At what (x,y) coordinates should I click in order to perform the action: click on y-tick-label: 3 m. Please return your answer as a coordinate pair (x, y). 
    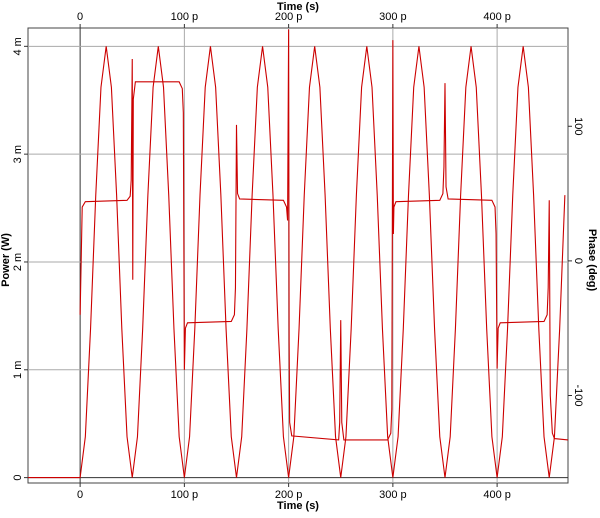
    Looking at the image, I should click on (18, 154).